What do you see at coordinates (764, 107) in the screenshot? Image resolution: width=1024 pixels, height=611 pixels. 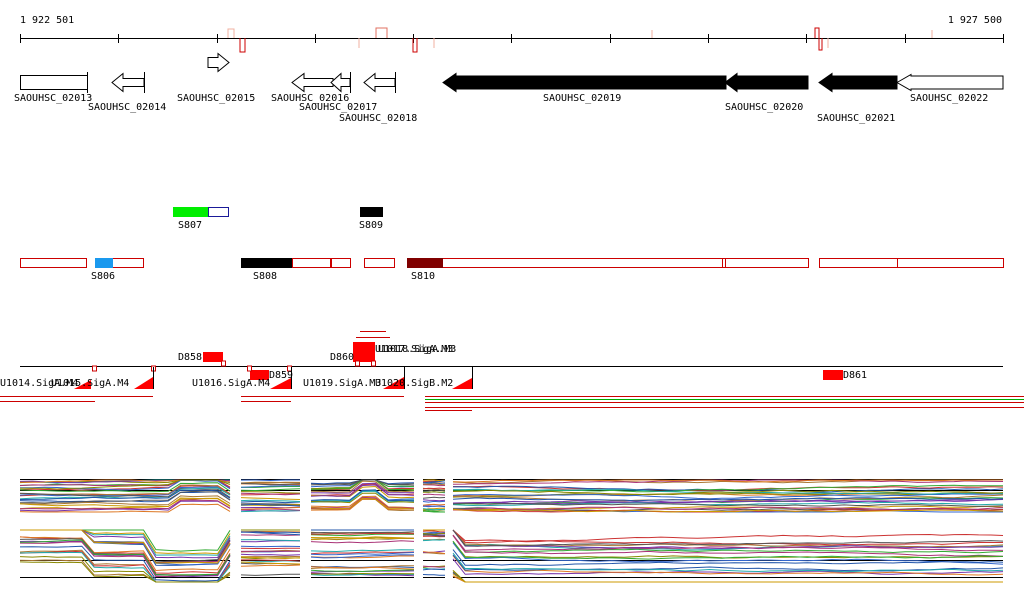 I see `gene-label: SAOUHSC_02020` at bounding box center [764, 107].